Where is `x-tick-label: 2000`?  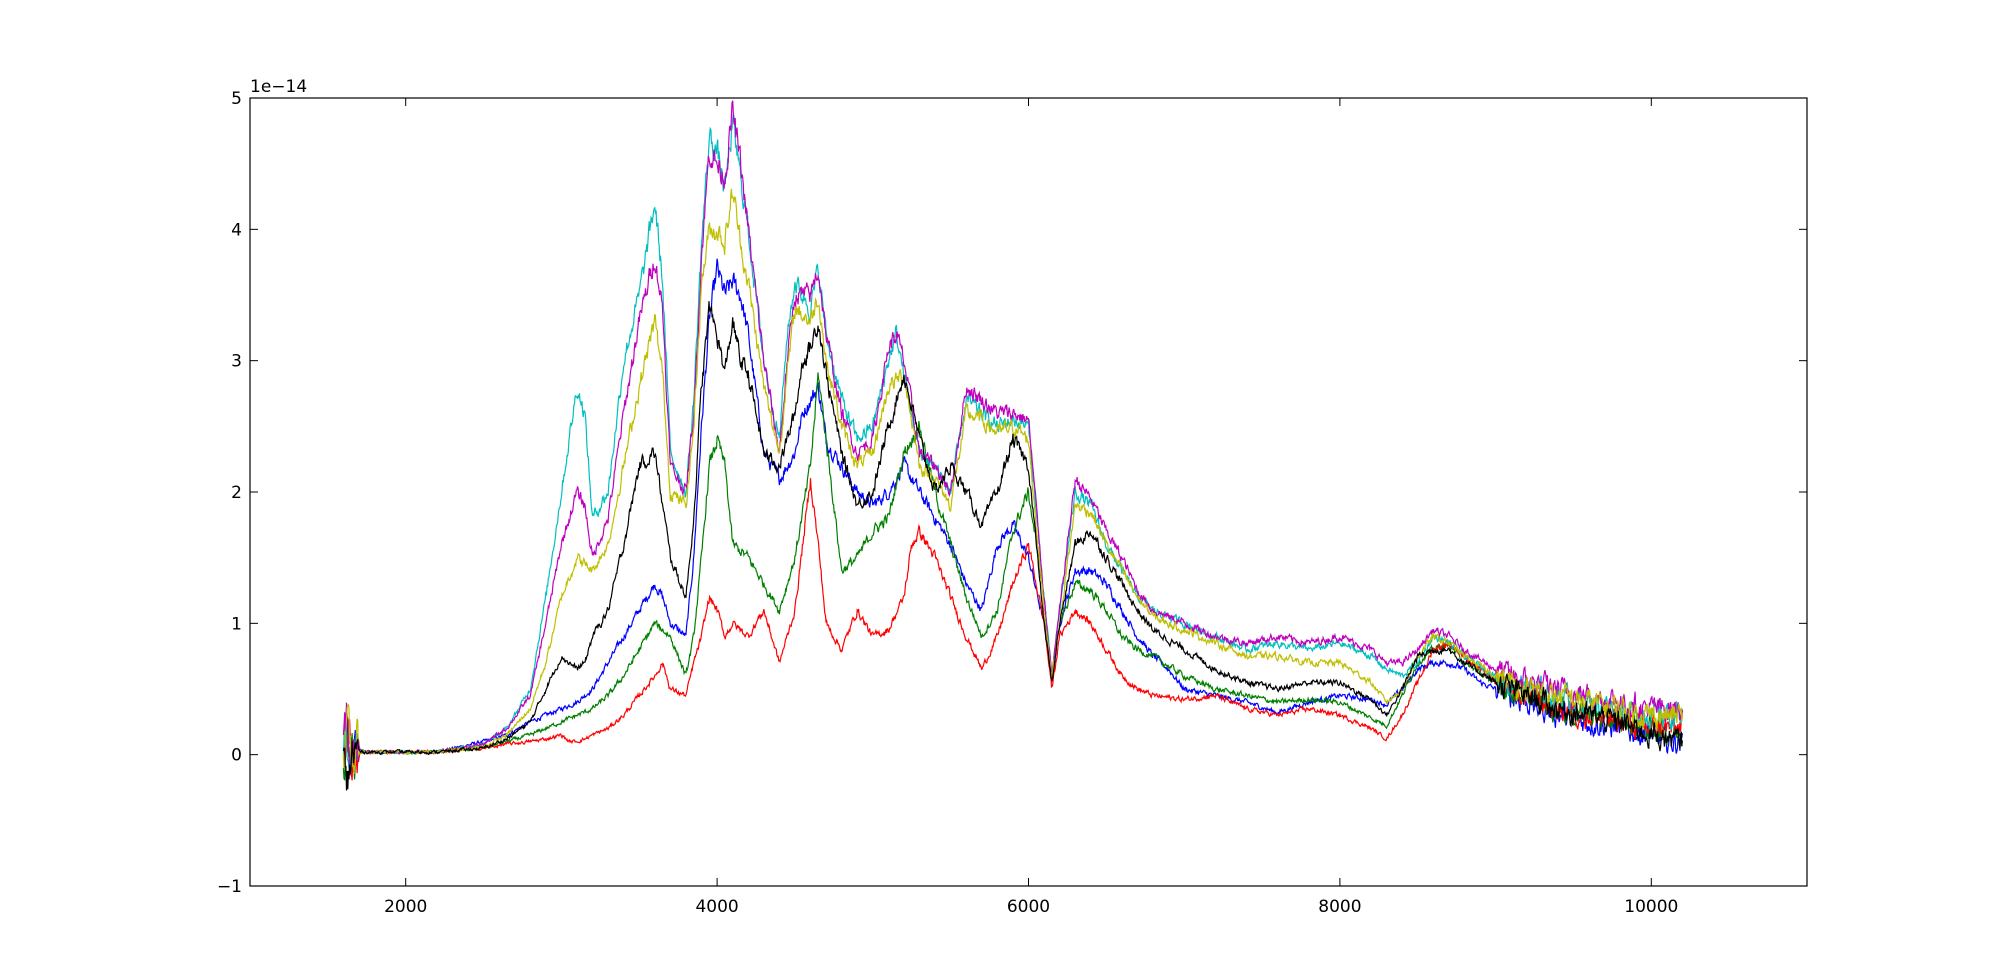 x-tick-label: 2000 is located at coordinates (405, 907).